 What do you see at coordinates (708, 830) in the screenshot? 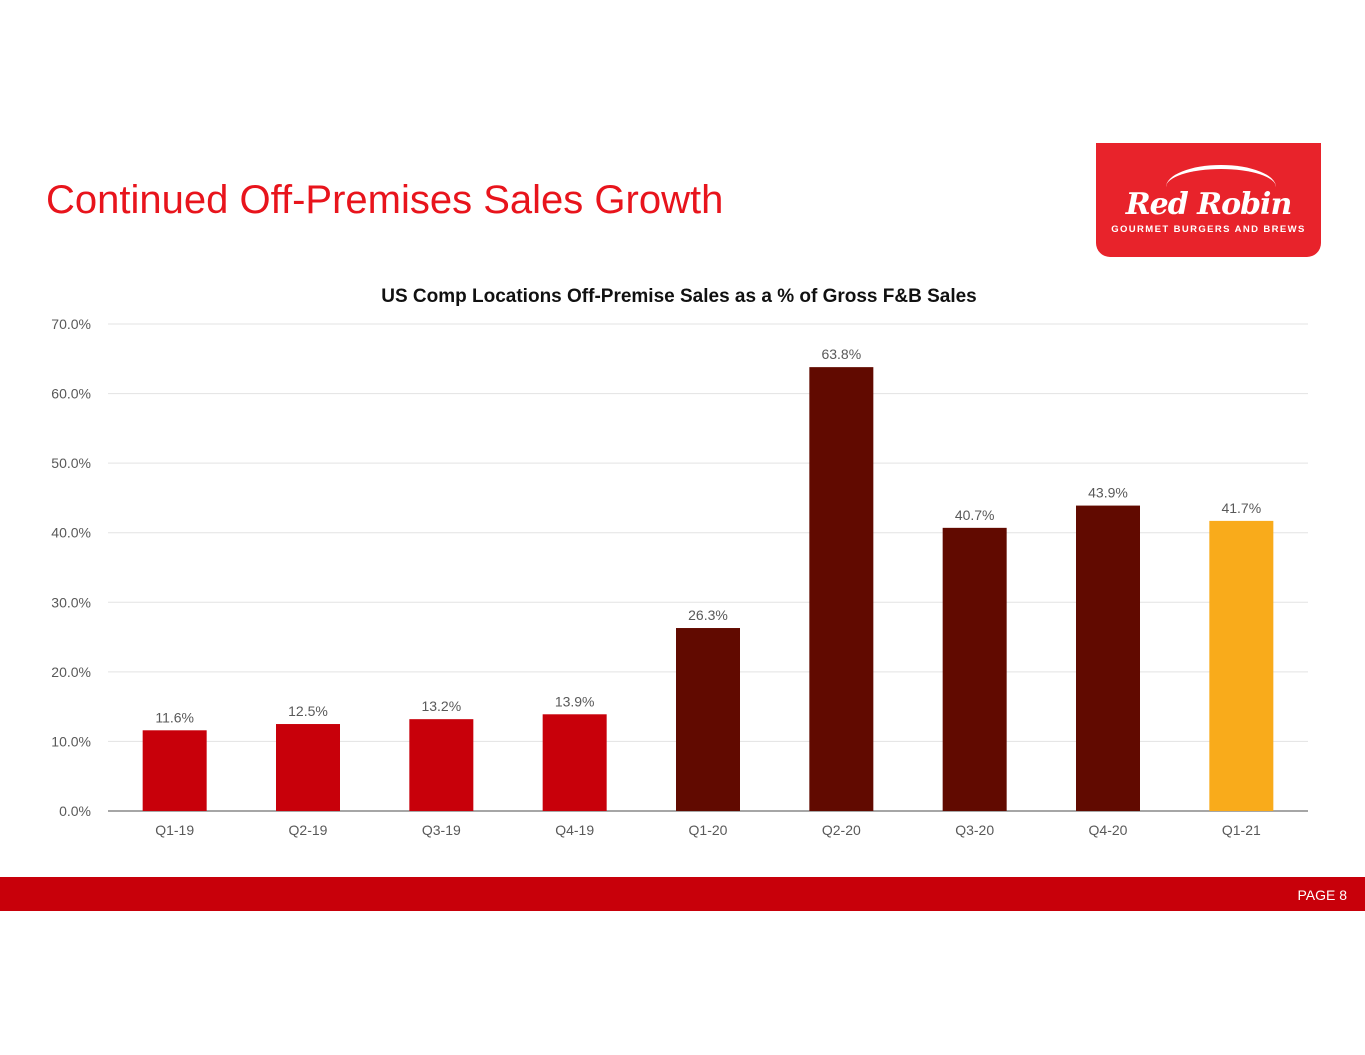
I see `x-tick-label: Q1-20` at bounding box center [708, 830].